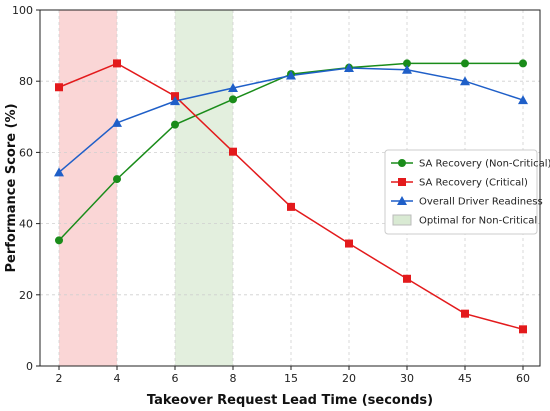 The image size is (550, 411). Describe the element at coordinates (26, 152) in the screenshot. I see `y-tick-label: 60` at that location.